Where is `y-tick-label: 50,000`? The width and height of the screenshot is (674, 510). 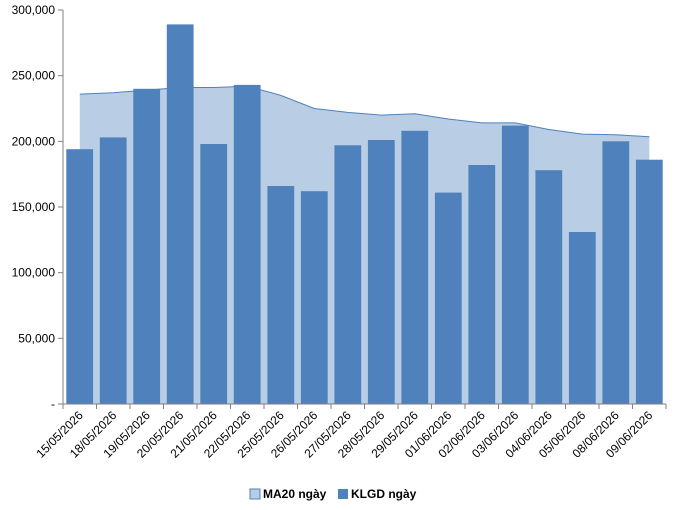 y-tick-label: 50,000 is located at coordinates (36, 338).